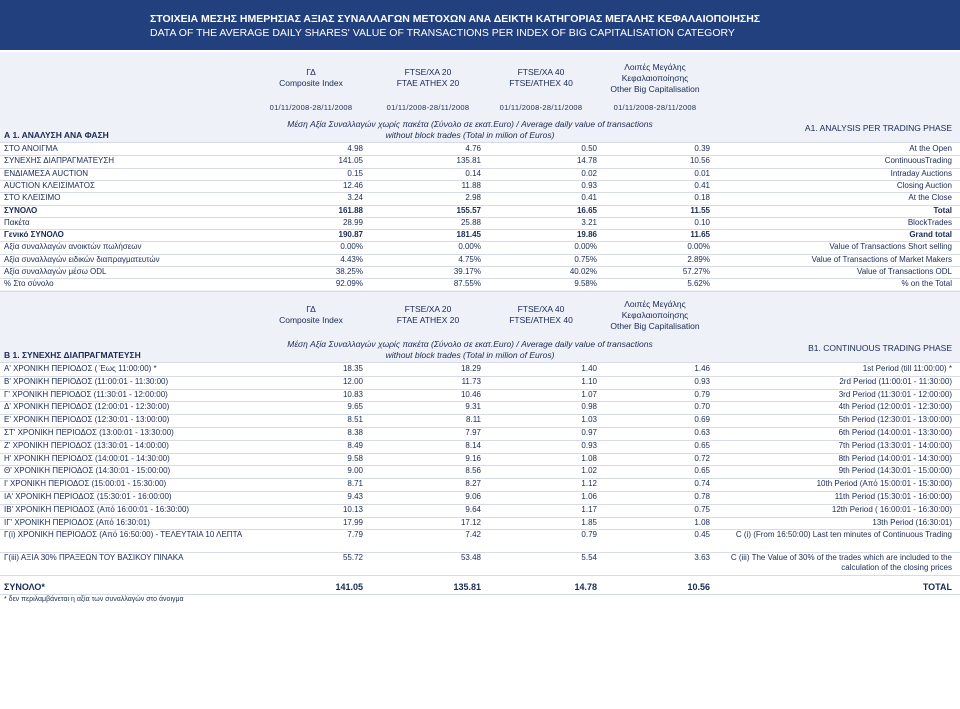 The width and height of the screenshot is (960, 709). Describe the element at coordinates (589, 535) in the screenshot. I see `cell-value: 0.79` at that location.